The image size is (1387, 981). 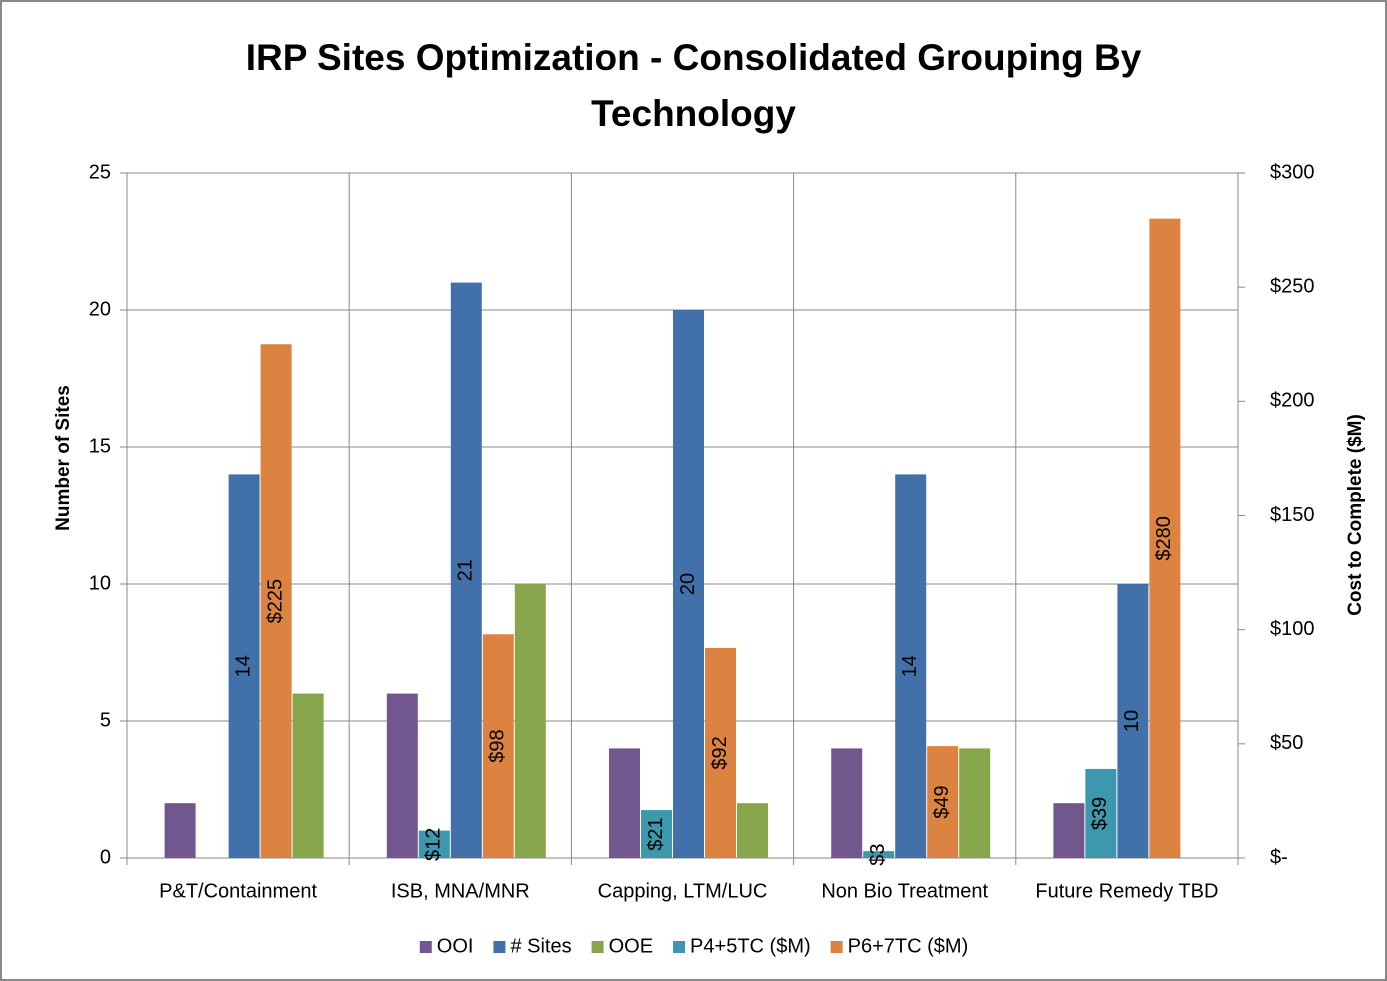 I want to click on data-label: $39, so click(x=1100, y=813).